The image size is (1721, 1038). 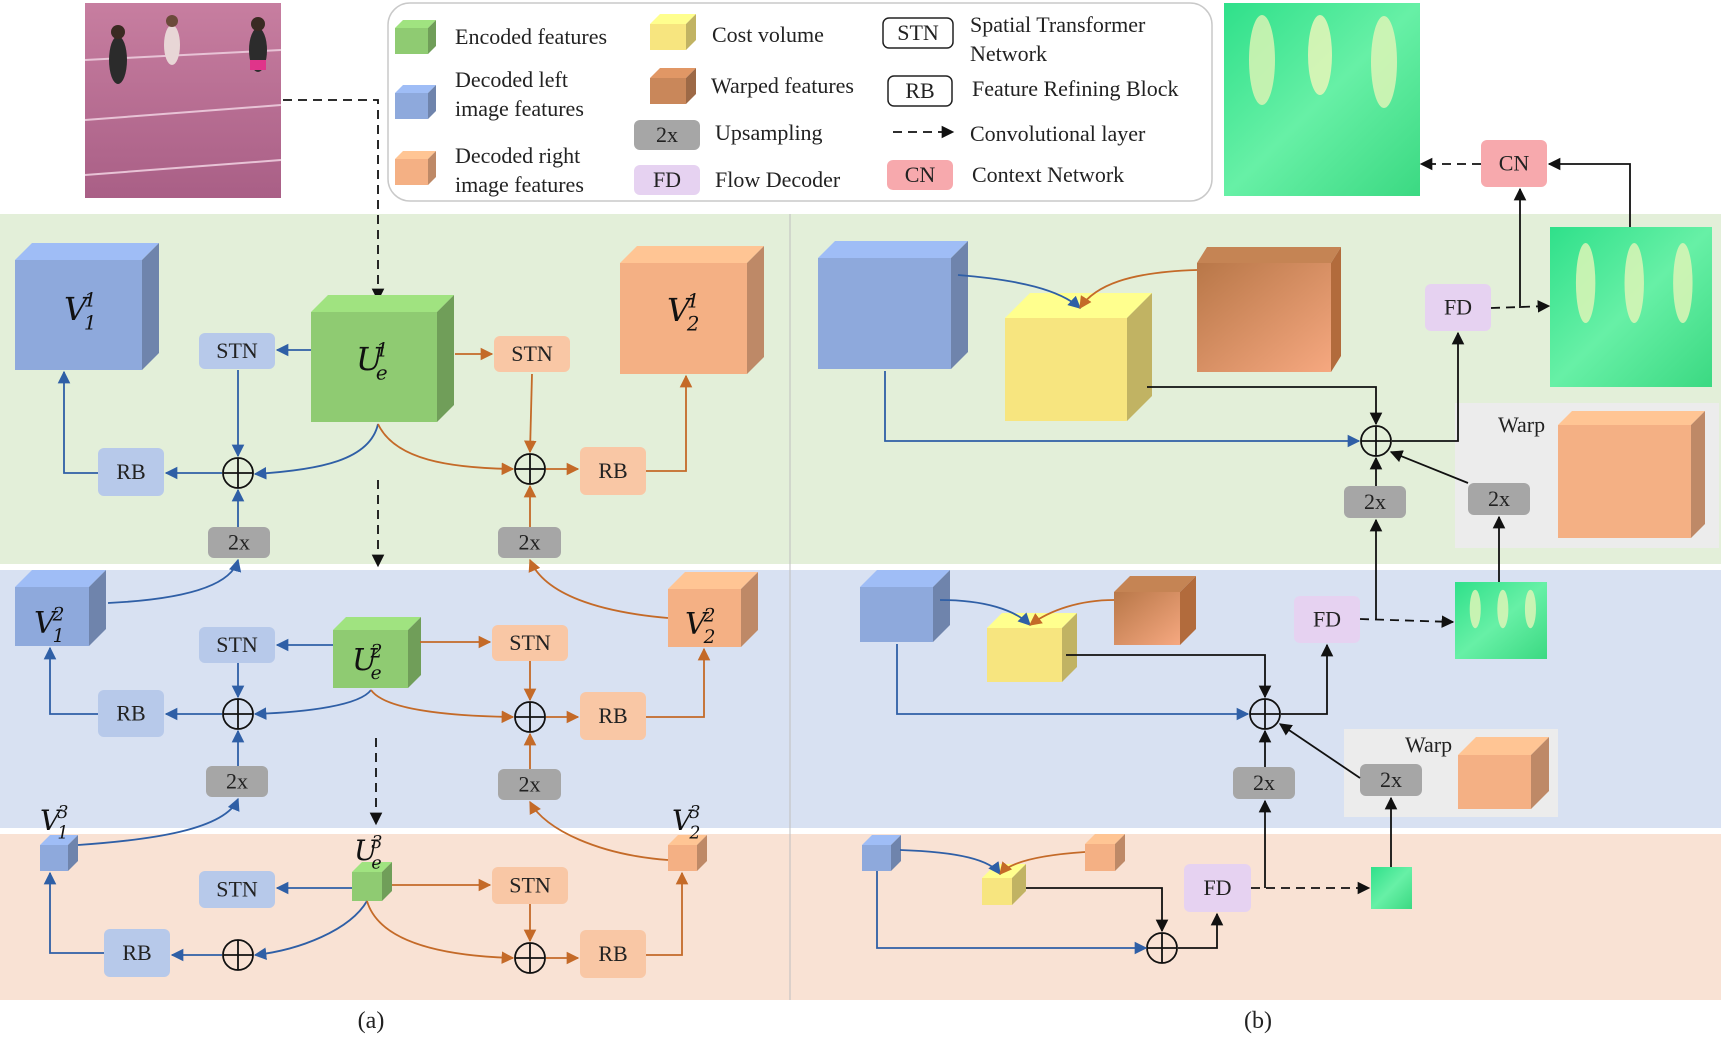 What do you see at coordinates (237, 889) in the screenshot?
I see `l3-stn-left: STN` at bounding box center [237, 889].